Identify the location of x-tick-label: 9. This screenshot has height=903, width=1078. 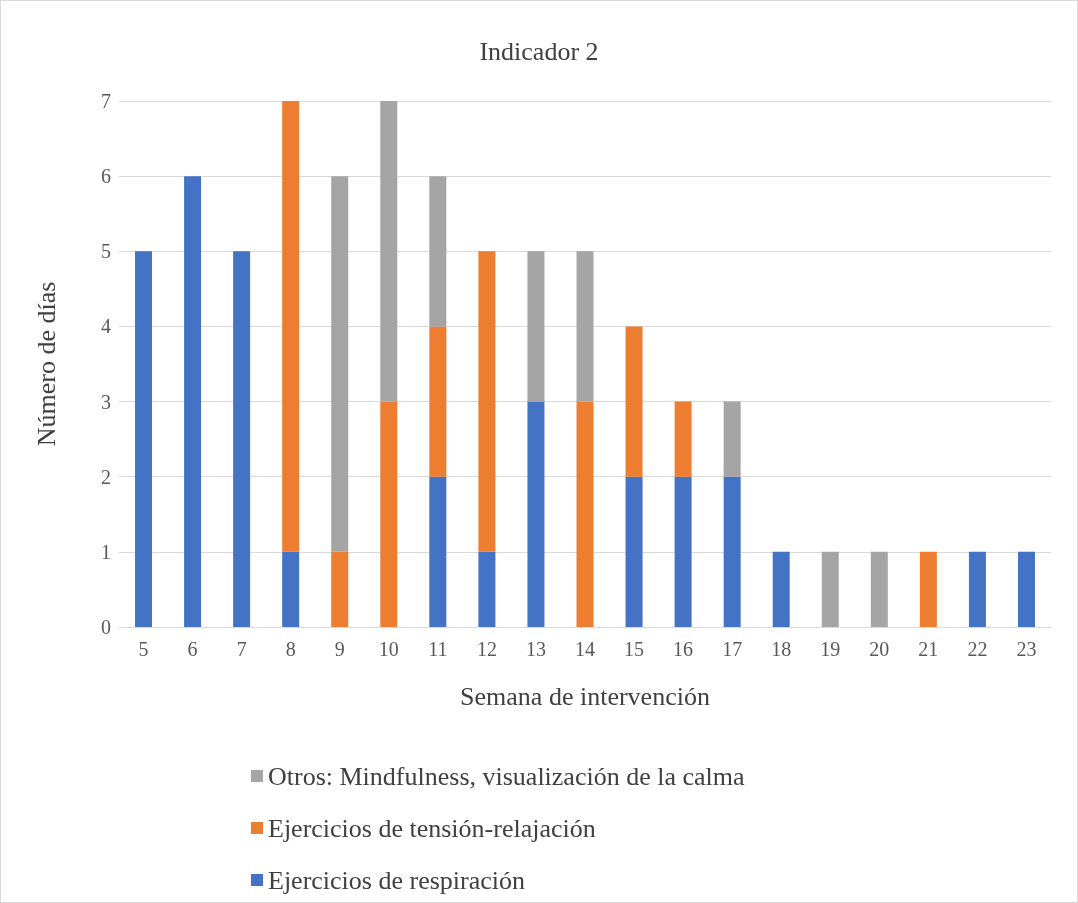
(339, 649).